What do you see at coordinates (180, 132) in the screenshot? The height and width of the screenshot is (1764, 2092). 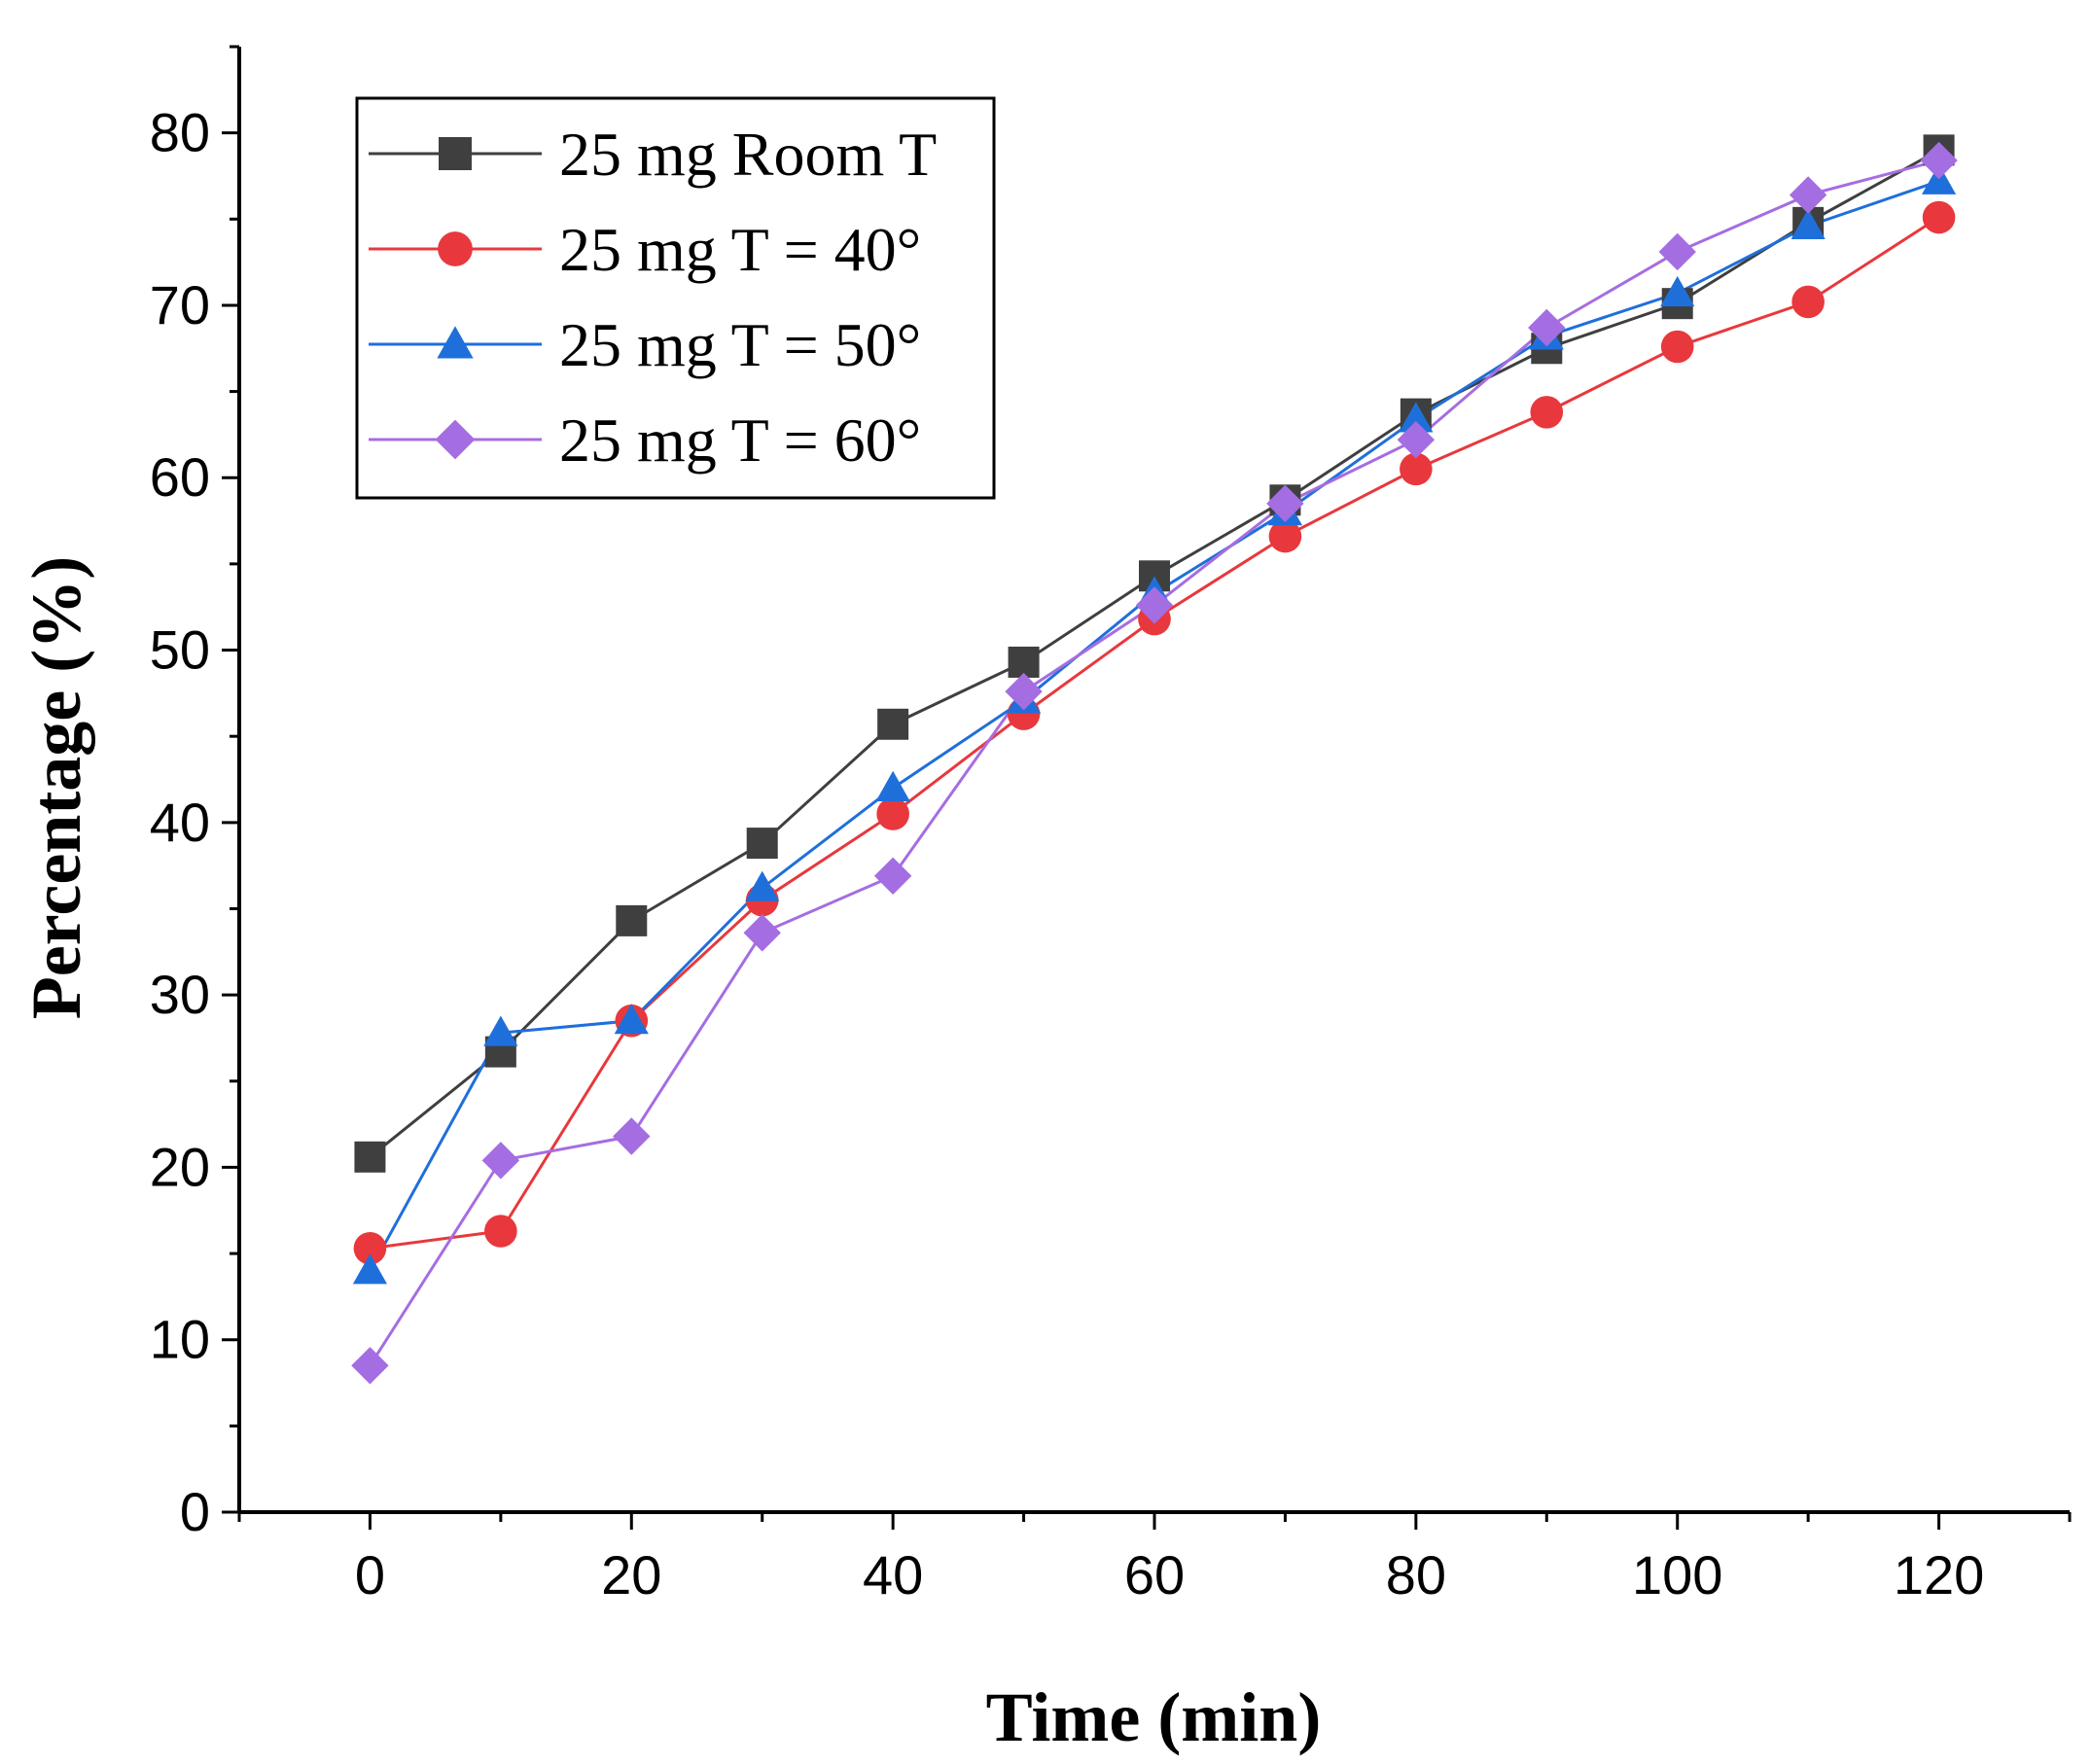 I see `y-tick-label: 80` at bounding box center [180, 132].